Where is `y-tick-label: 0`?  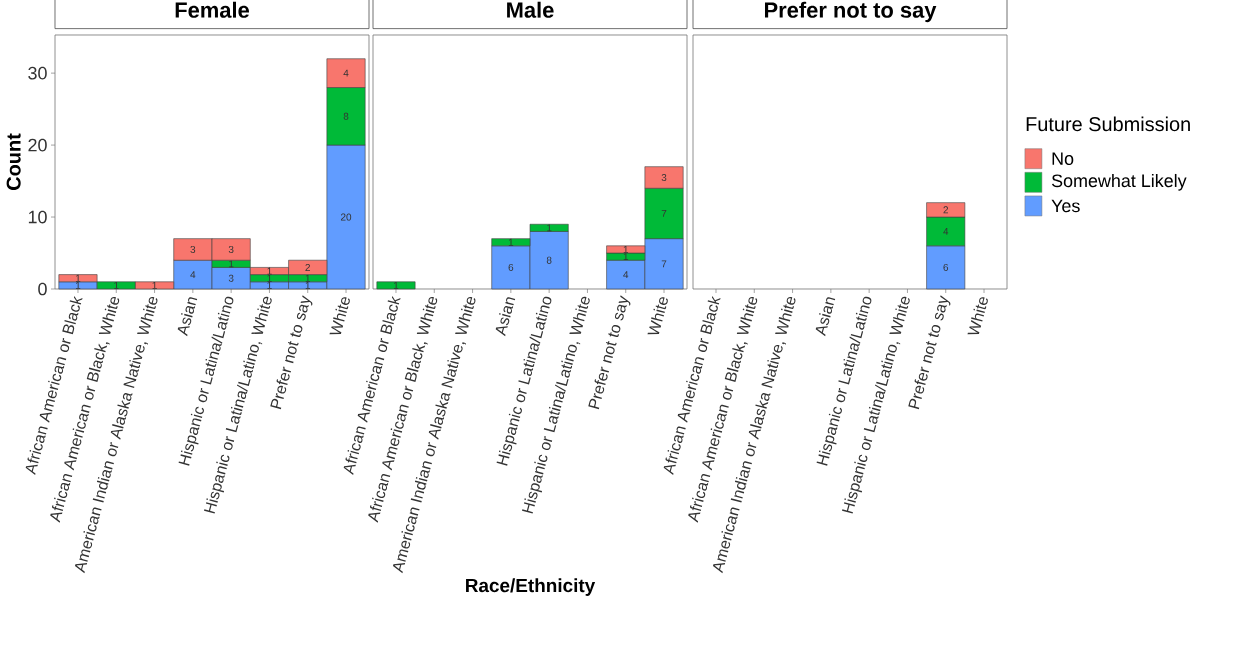 y-tick-label: 0 is located at coordinates (42, 289).